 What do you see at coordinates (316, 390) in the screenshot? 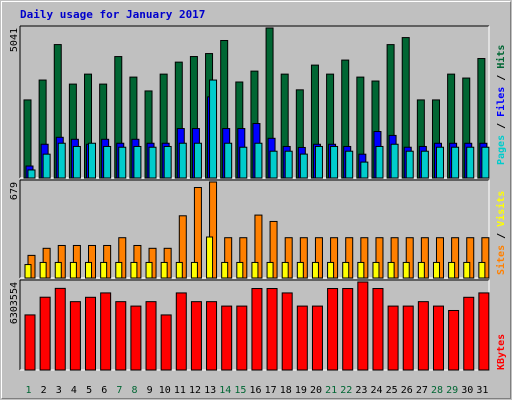
I see `x-tick-label: 20` at bounding box center [316, 390].